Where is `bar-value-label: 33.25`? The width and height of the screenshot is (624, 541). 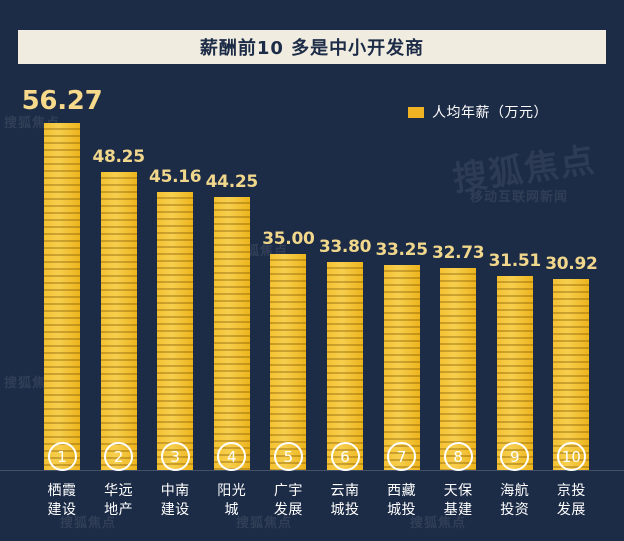
bar-value-label: 33.25 is located at coordinates (401, 249).